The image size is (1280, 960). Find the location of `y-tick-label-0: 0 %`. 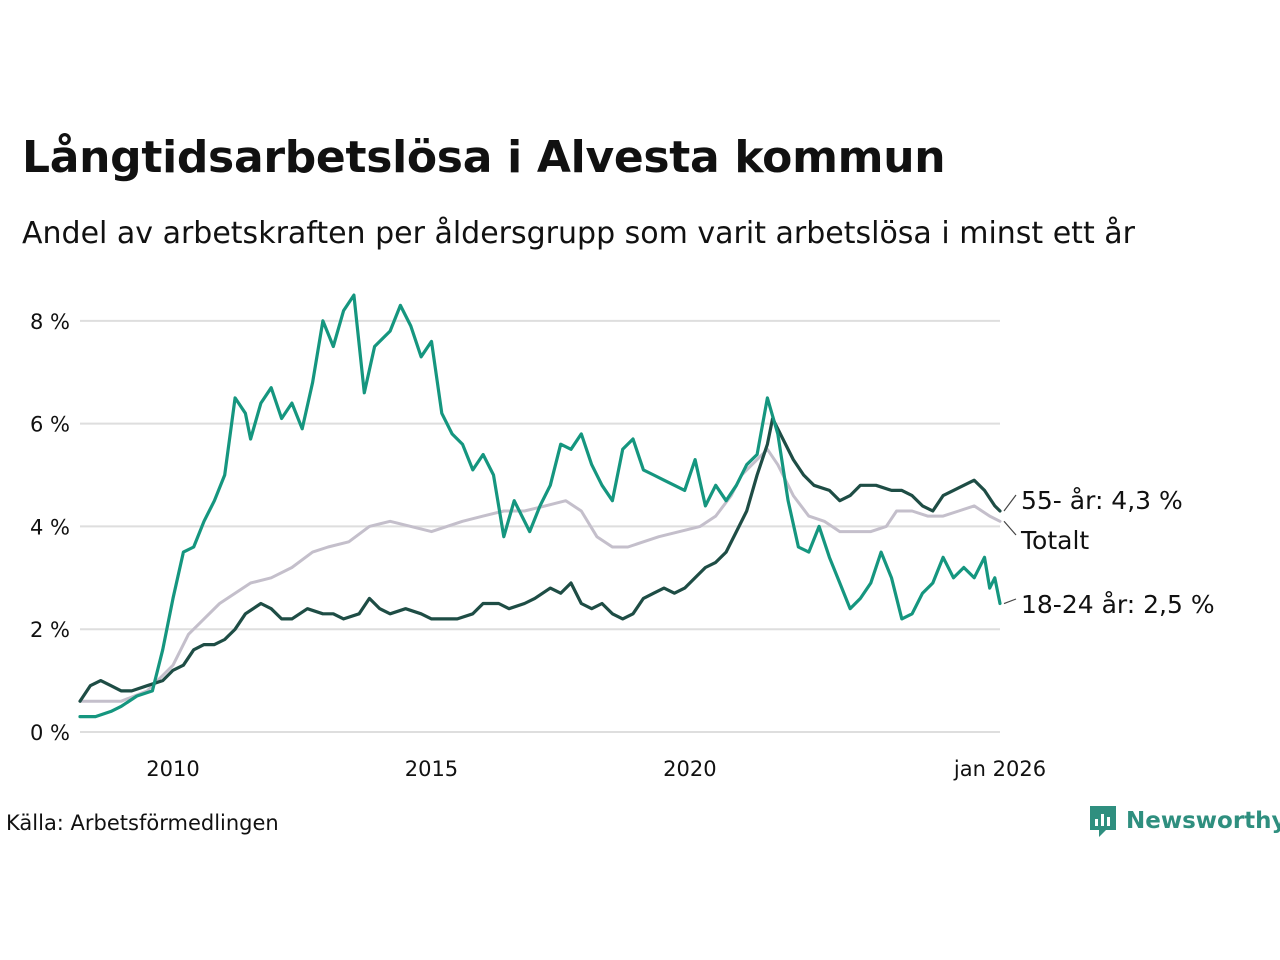

y-tick-label-0: 0 % is located at coordinates (50, 733).